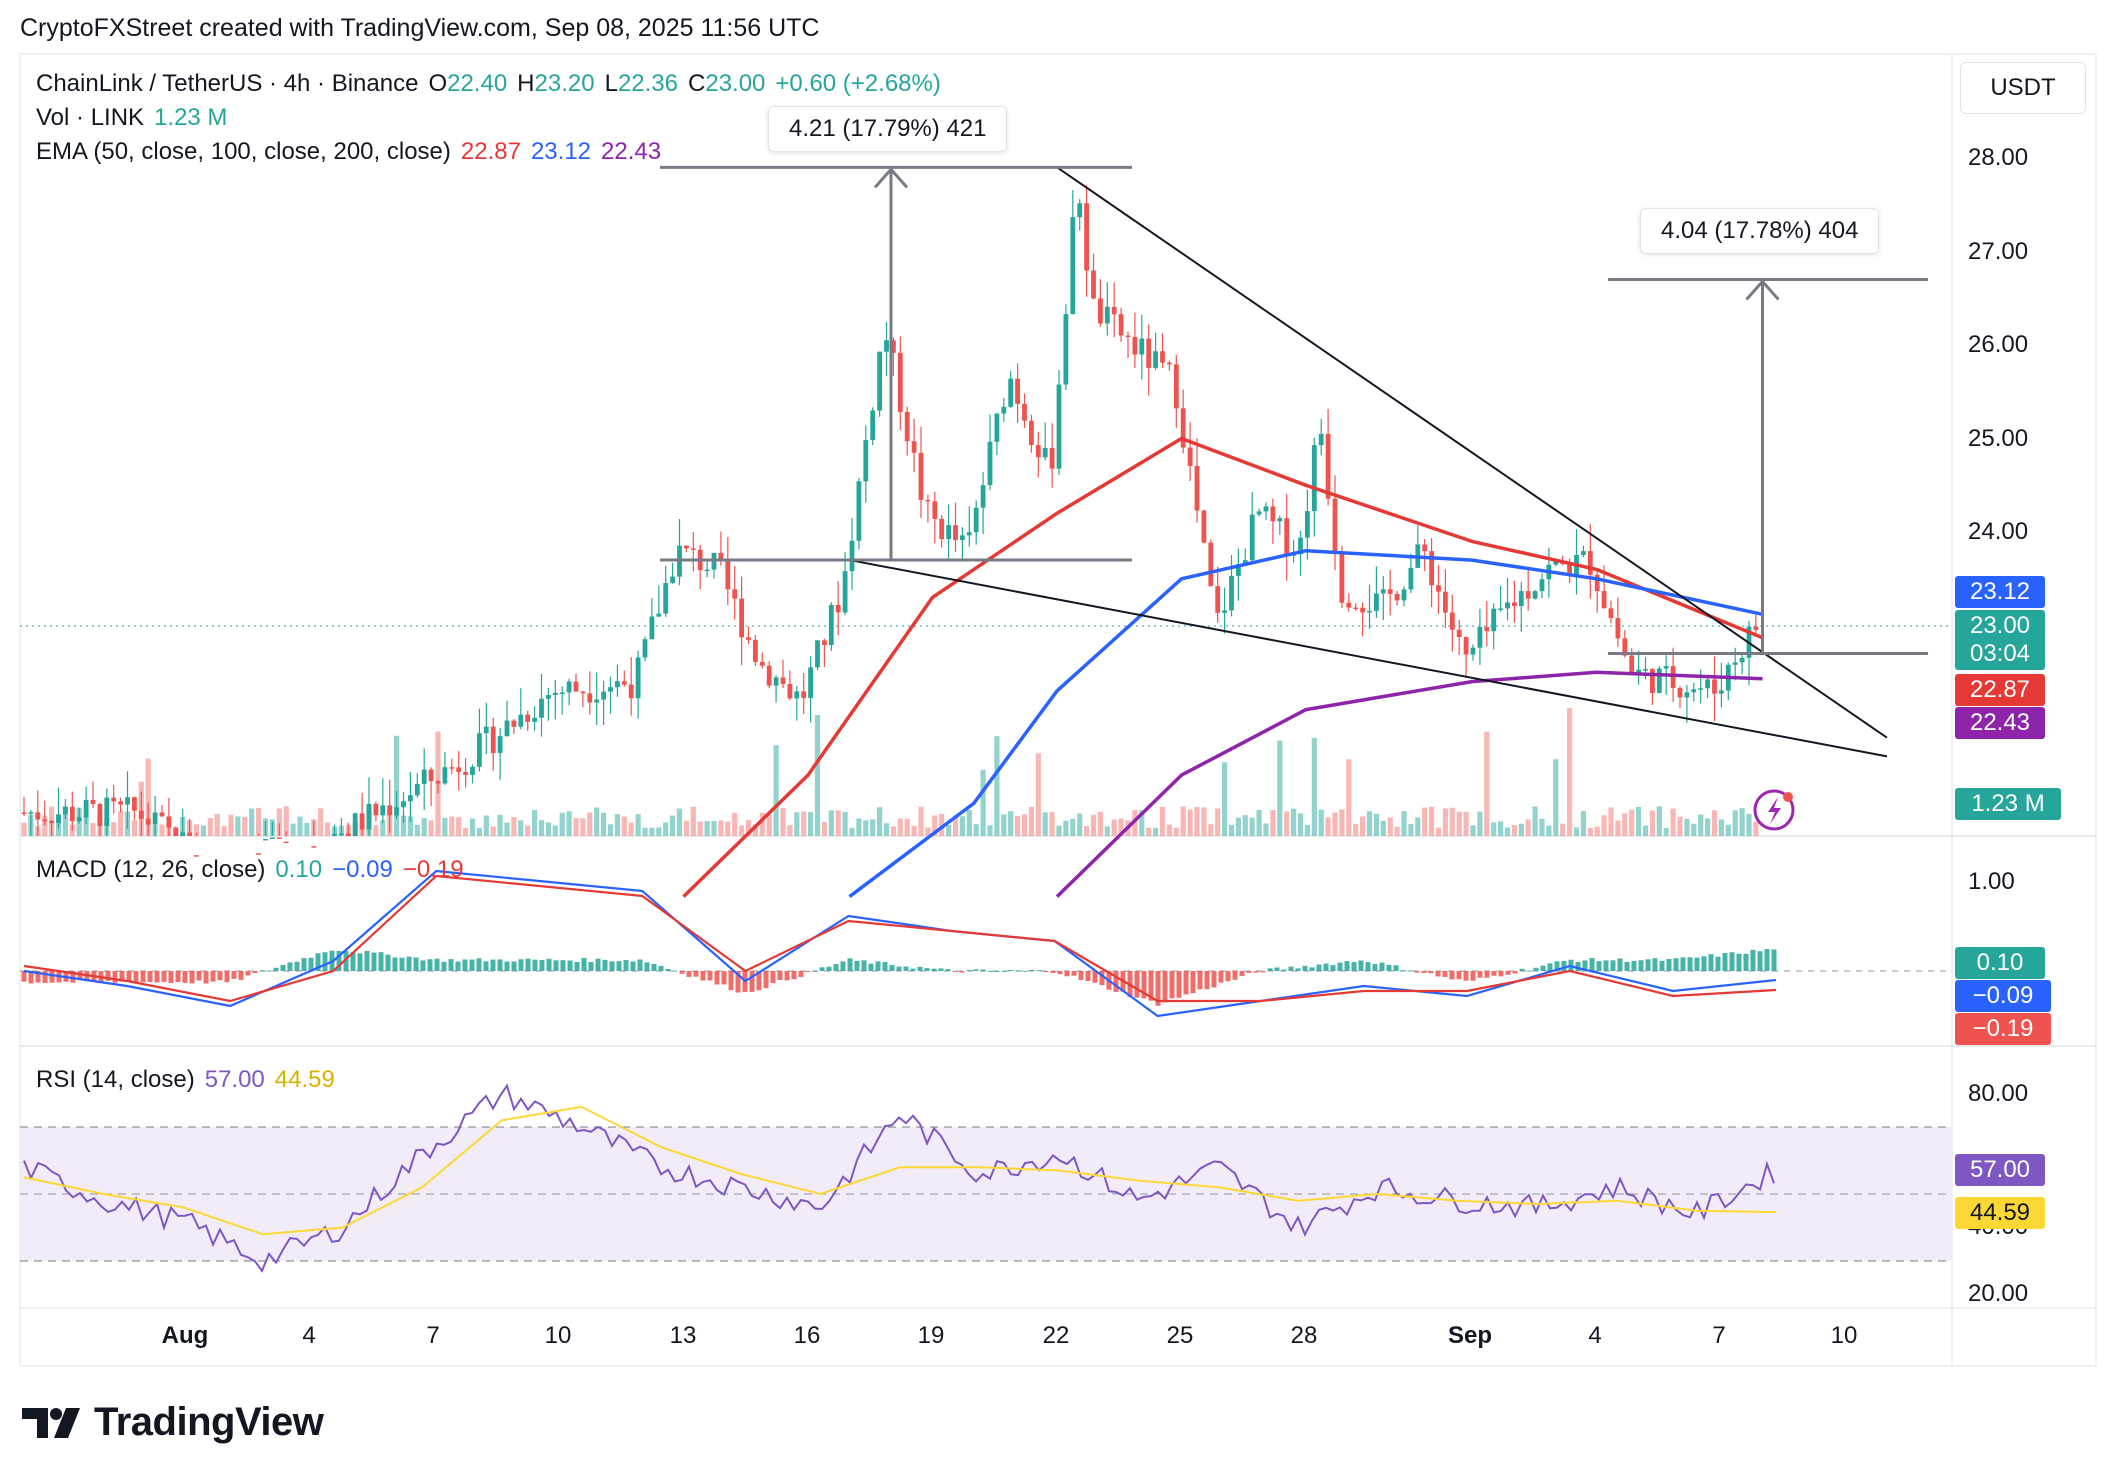 The image size is (2116, 1484). What do you see at coordinates (2003, 996) in the screenshot?
I see `macd-line-tag: −0.09` at bounding box center [2003, 996].